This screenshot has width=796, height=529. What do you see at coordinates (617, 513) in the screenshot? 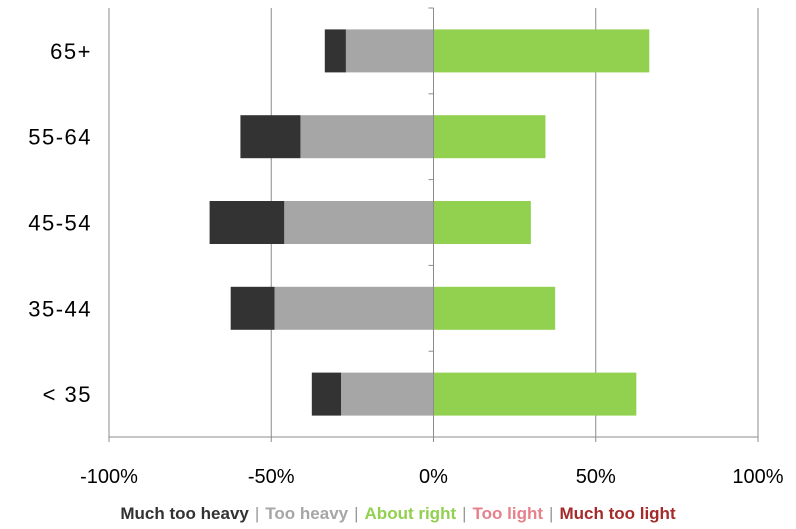
I see `legend-much-too-light: Much too light` at bounding box center [617, 513].